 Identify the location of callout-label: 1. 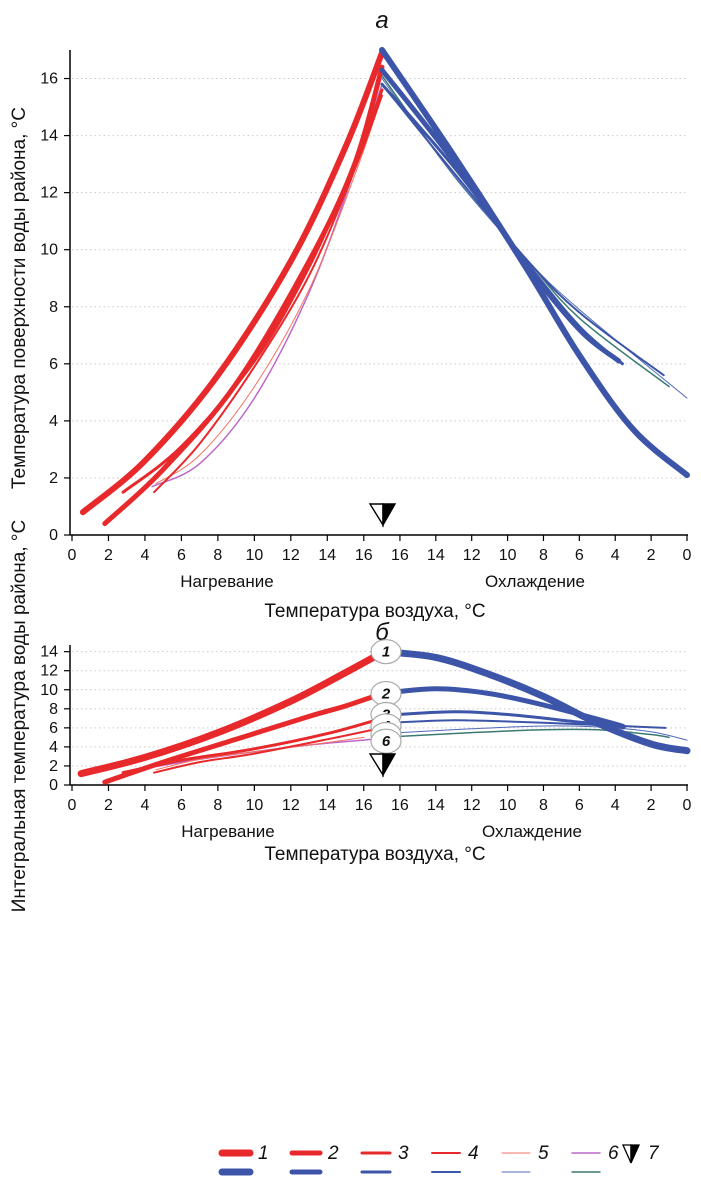
(386, 652).